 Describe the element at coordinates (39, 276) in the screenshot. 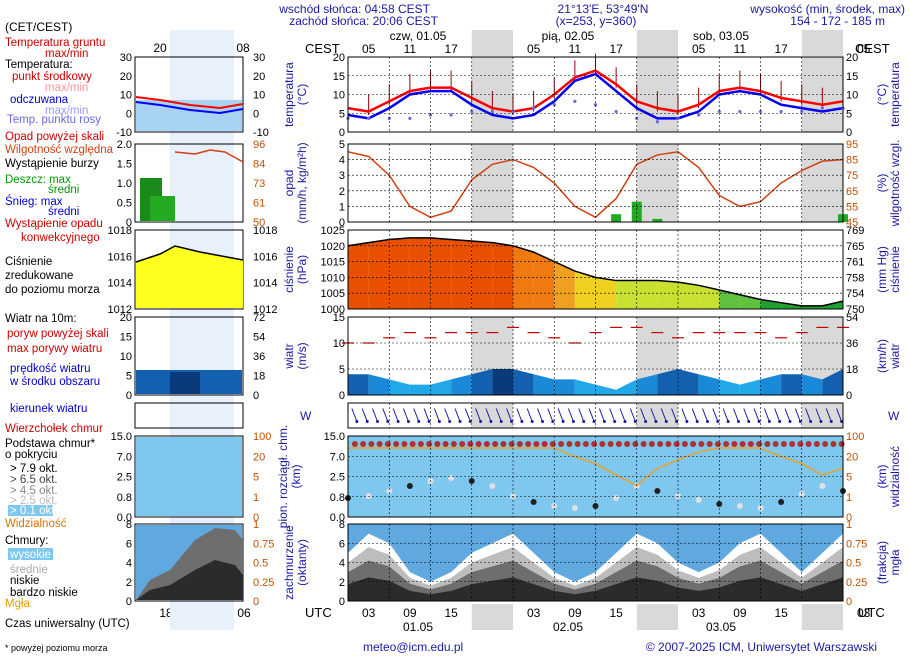

I see `legend-text: zredukowane` at that location.